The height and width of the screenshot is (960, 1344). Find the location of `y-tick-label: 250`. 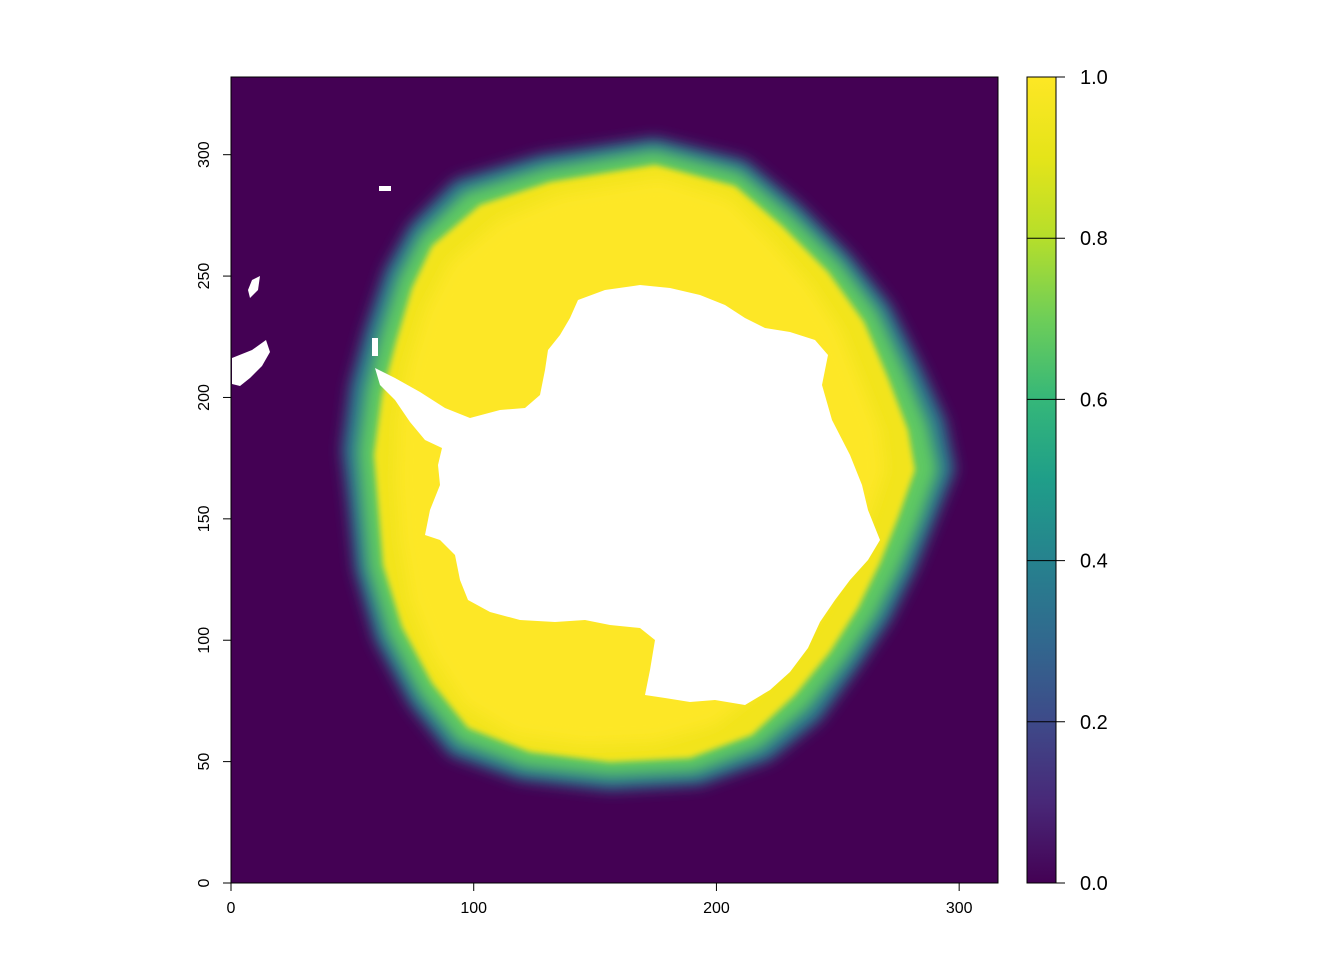

y-tick-label: 250 is located at coordinates (204, 276).